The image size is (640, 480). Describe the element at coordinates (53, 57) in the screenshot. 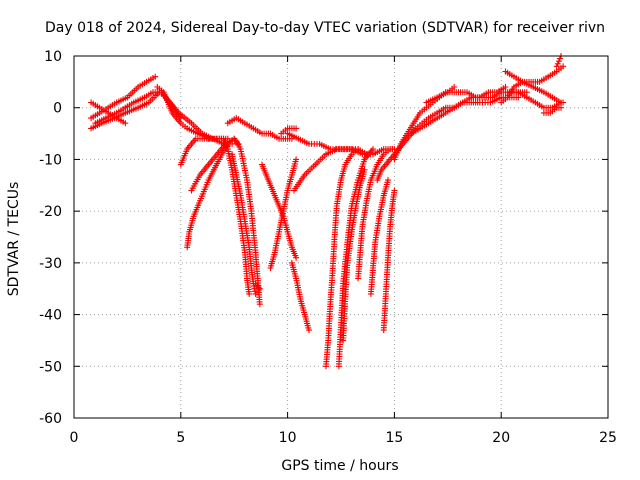

I see `y-tick-label: 10` at that location.